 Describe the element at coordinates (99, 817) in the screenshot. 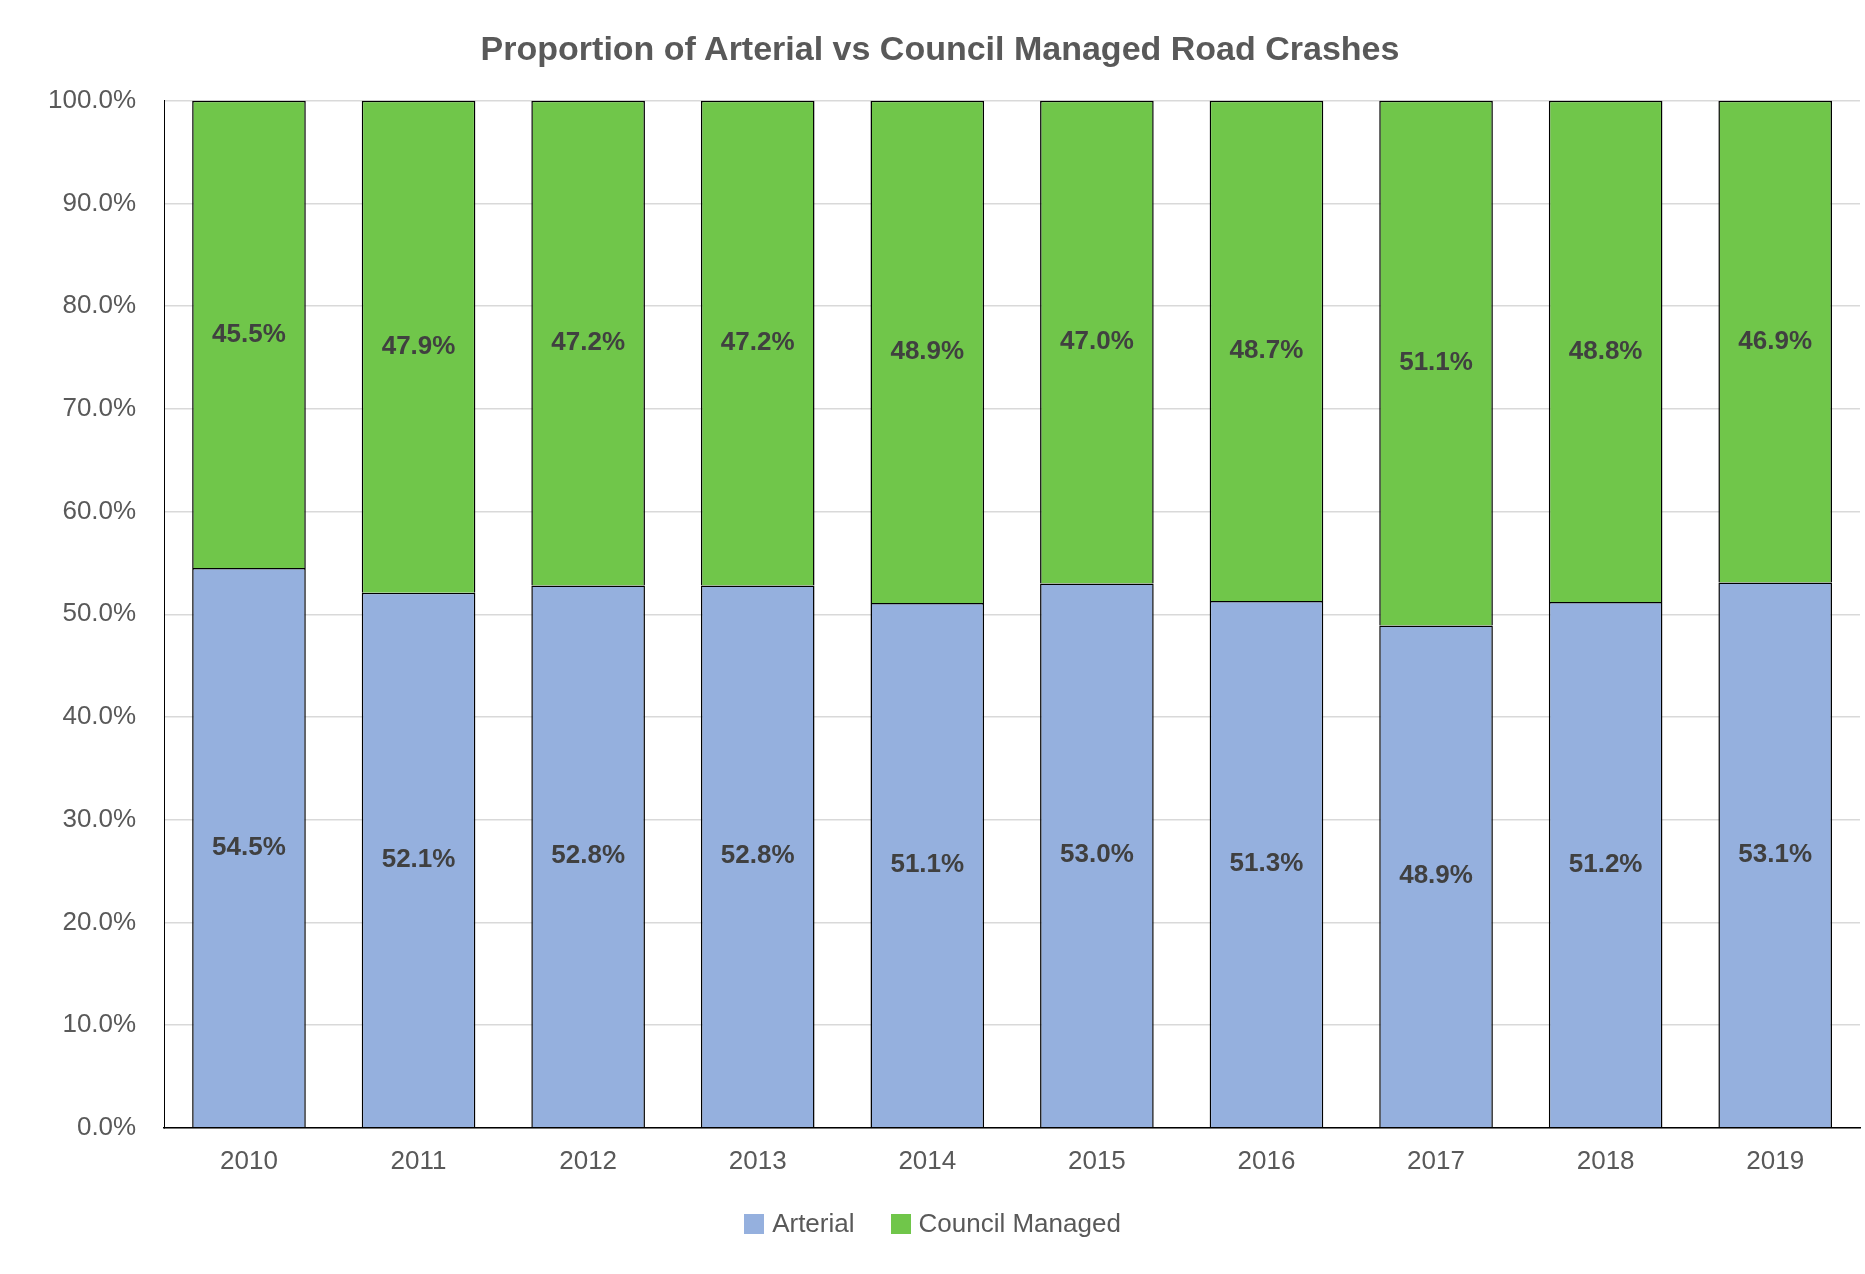

I see `y-tick-label: 30.0%` at that location.